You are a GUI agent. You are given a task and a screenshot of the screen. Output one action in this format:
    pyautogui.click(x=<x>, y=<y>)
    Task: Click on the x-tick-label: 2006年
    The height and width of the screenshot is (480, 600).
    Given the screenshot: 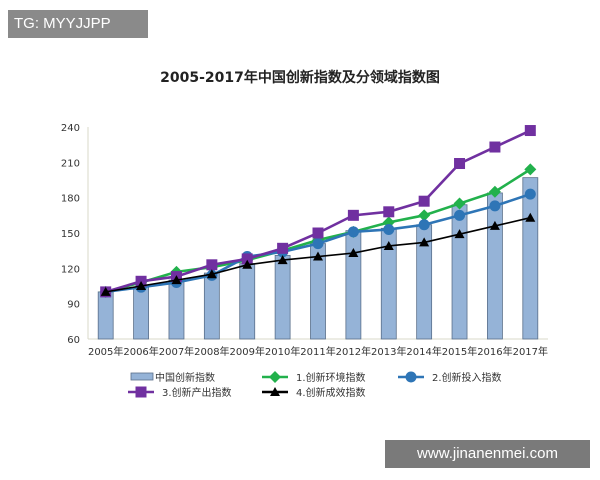 What is the action you would take?
    pyautogui.click(x=140, y=351)
    